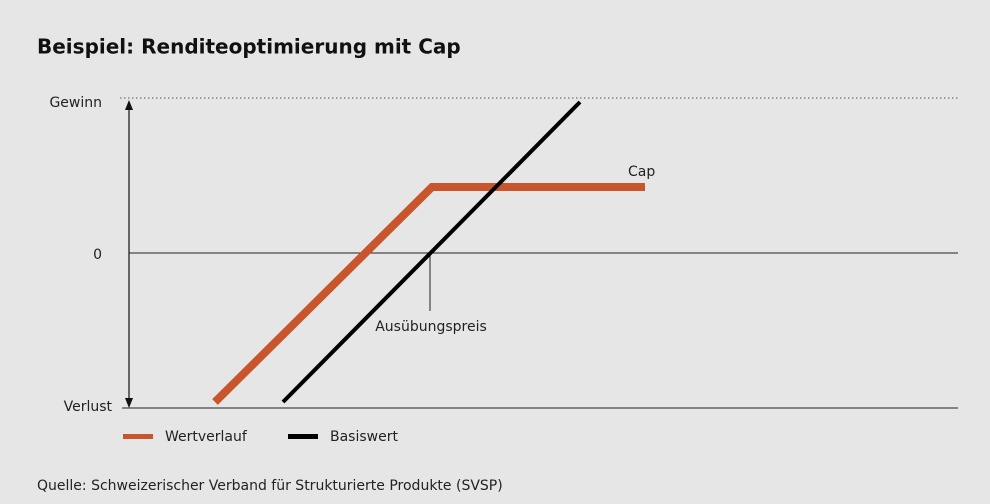 The height and width of the screenshot is (504, 990). I want to click on arrow-up, so click(129, 105).